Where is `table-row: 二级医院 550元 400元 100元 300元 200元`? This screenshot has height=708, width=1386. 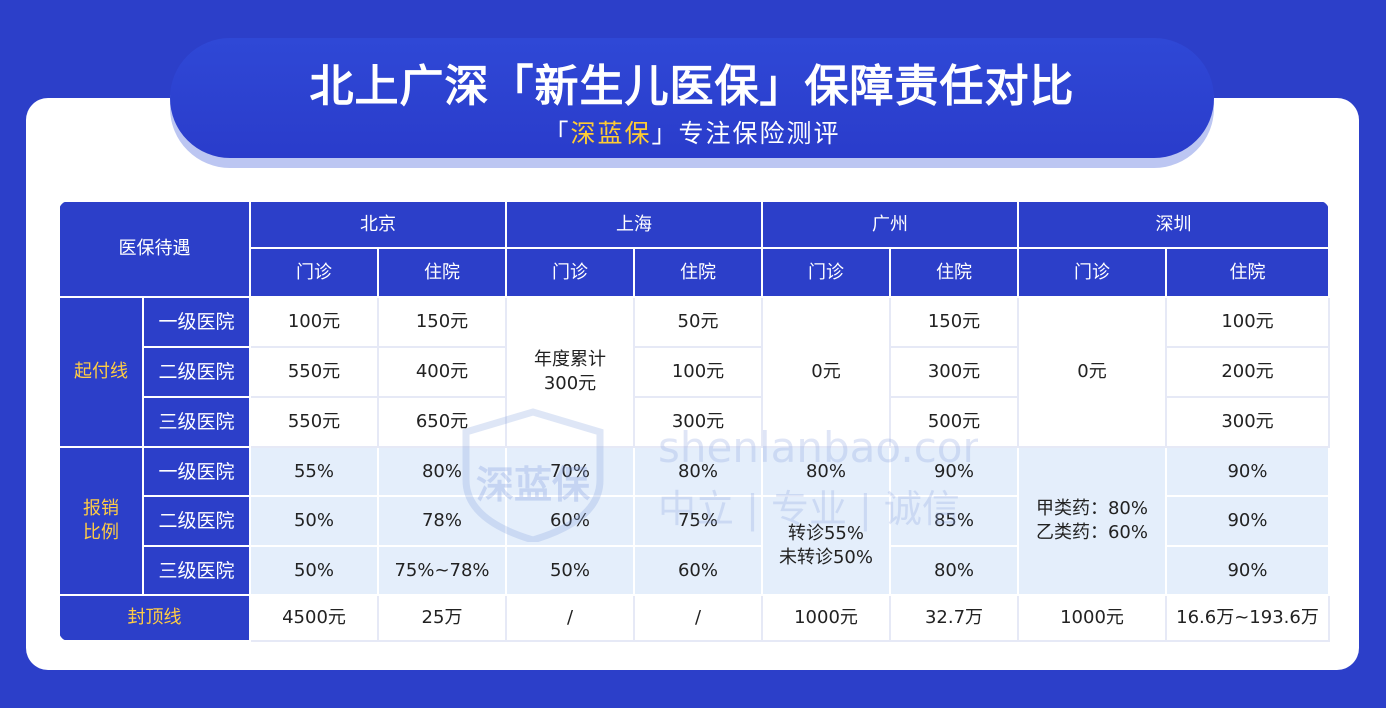 table-row: 二级医院 550元 400元 100元 300元 200元 is located at coordinates (694, 372).